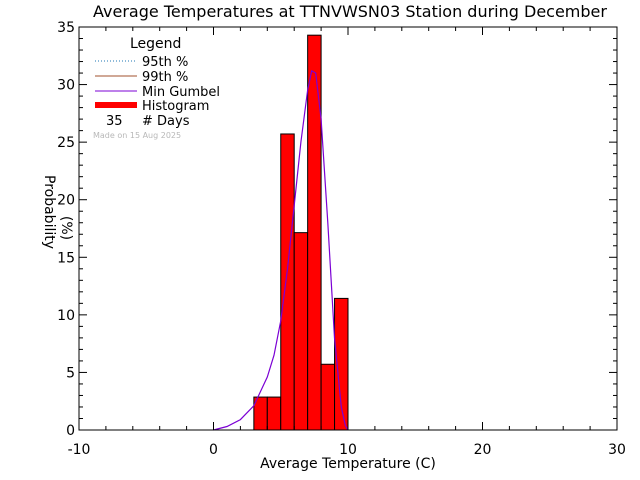  What do you see at coordinates (70, 431) in the screenshot?
I see `y-tick-label: 0` at bounding box center [70, 431].